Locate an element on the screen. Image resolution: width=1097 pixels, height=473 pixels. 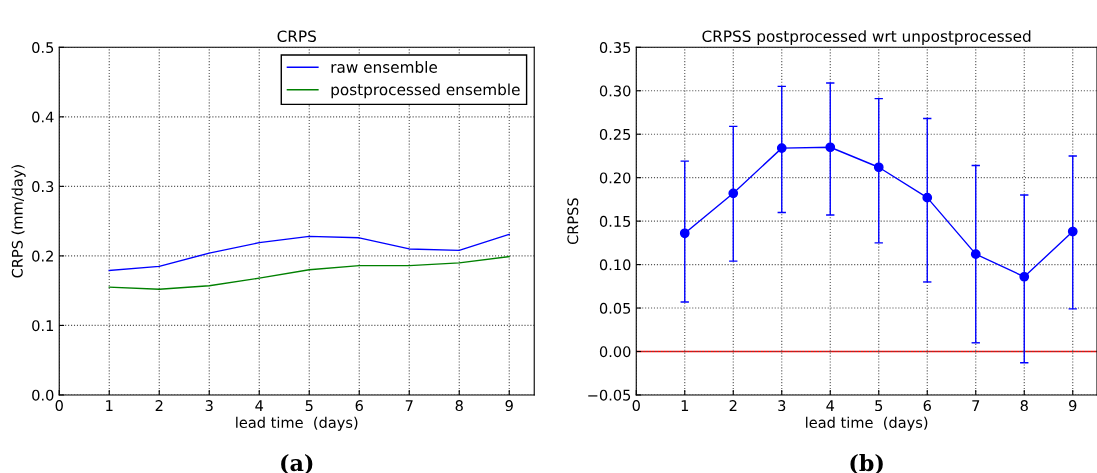
y-tick-label: 0.0 is located at coordinates (43, 395).